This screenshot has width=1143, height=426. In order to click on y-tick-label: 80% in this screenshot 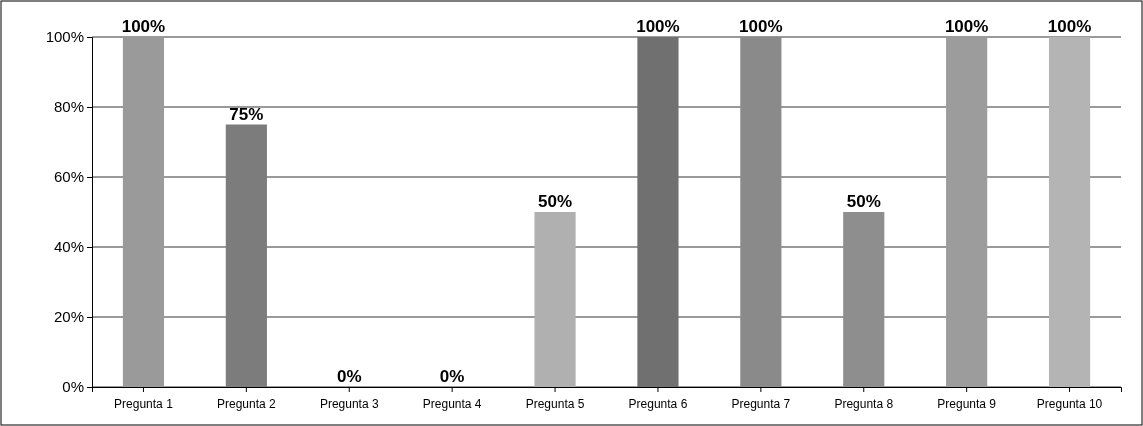, I will do `click(68, 107)`.